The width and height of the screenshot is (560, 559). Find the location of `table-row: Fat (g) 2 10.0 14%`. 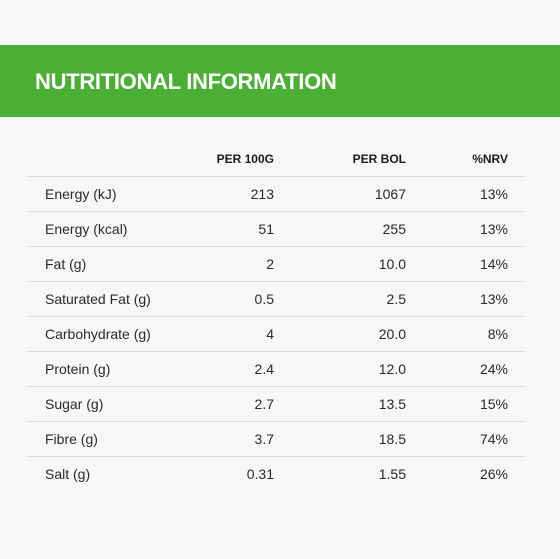

table-row: Fat (g) 2 10.0 14% is located at coordinates (276, 264).